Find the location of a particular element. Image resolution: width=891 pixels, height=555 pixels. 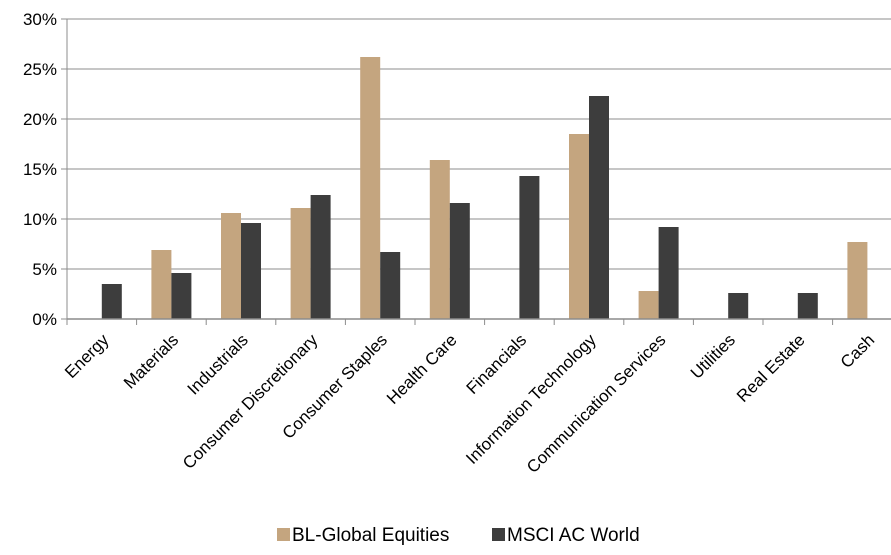

legend-label-msci-ac-world: MSCI AC World is located at coordinates (573, 535).